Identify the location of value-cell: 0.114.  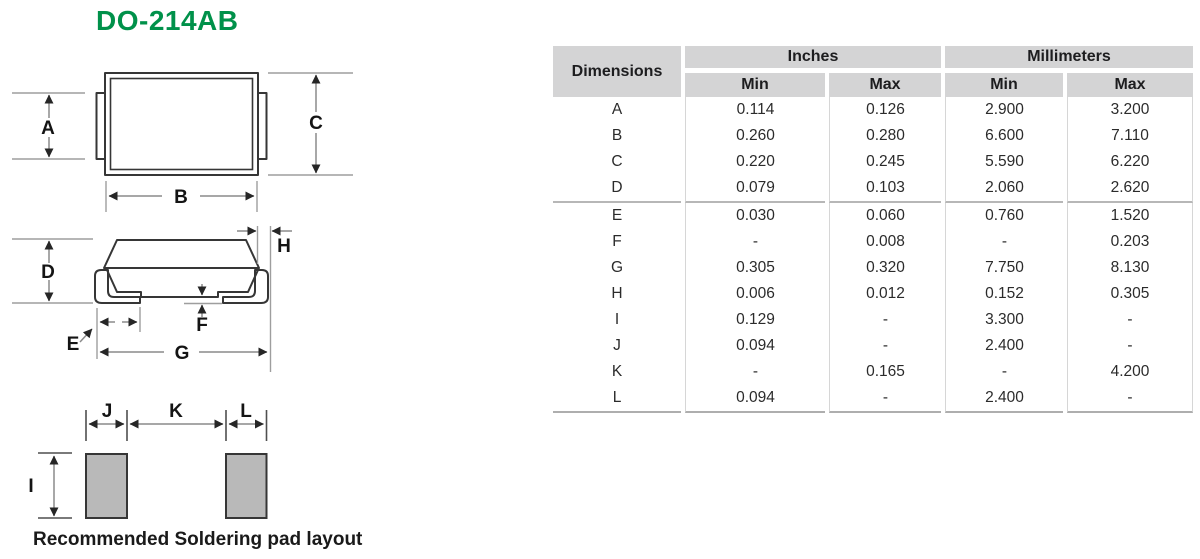
(755, 110).